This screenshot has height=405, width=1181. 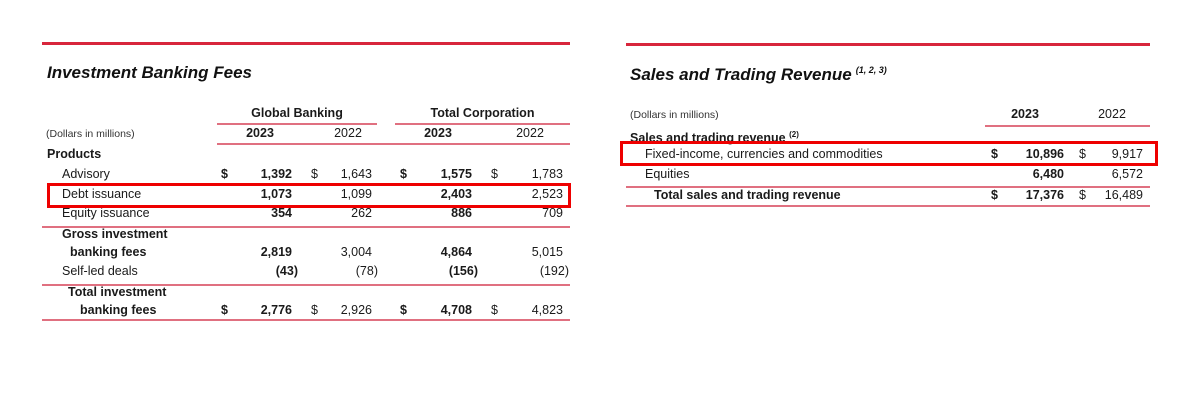 What do you see at coordinates (102, 194) in the screenshot?
I see `row-label: Debt issuance` at bounding box center [102, 194].